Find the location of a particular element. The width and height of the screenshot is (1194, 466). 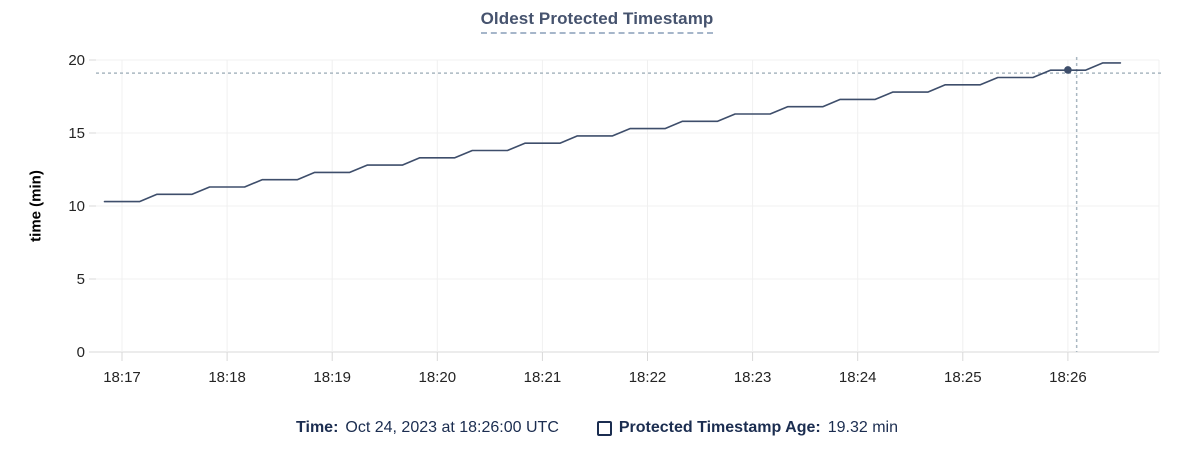

chart-title: Oldest Protected Timestamp is located at coordinates (597, 21).